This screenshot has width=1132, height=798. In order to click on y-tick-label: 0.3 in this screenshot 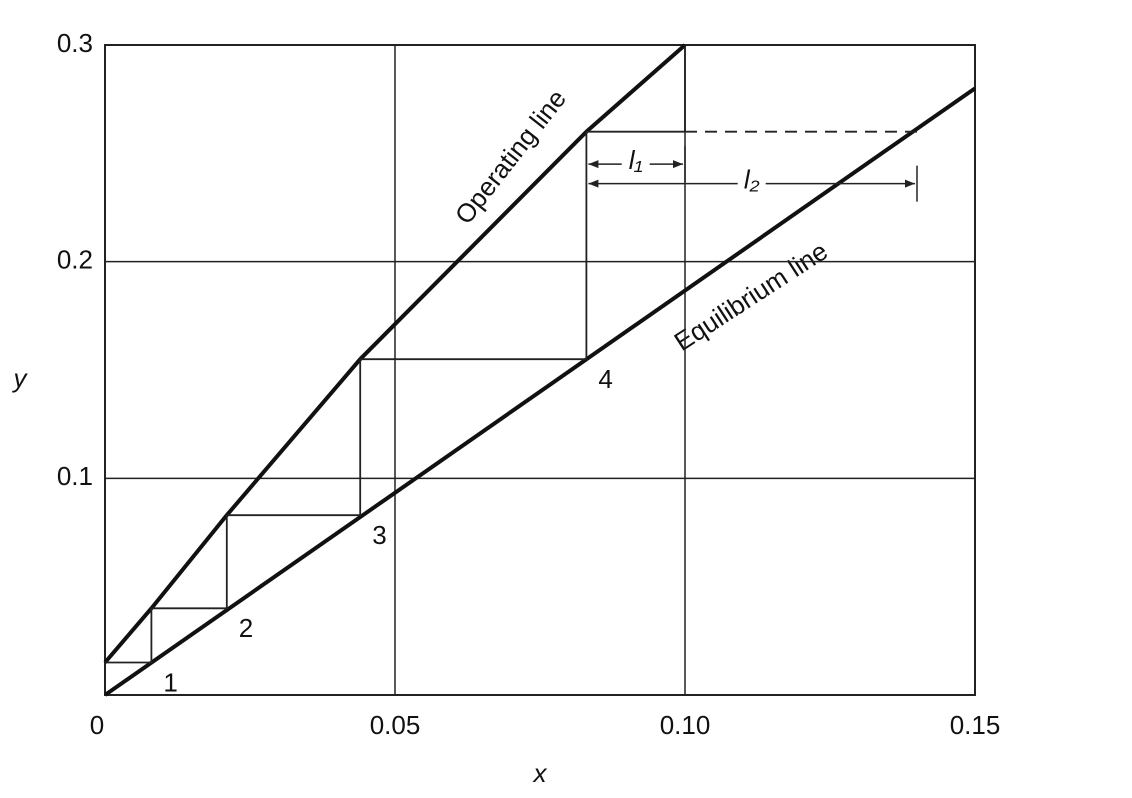, I will do `click(75, 43)`.